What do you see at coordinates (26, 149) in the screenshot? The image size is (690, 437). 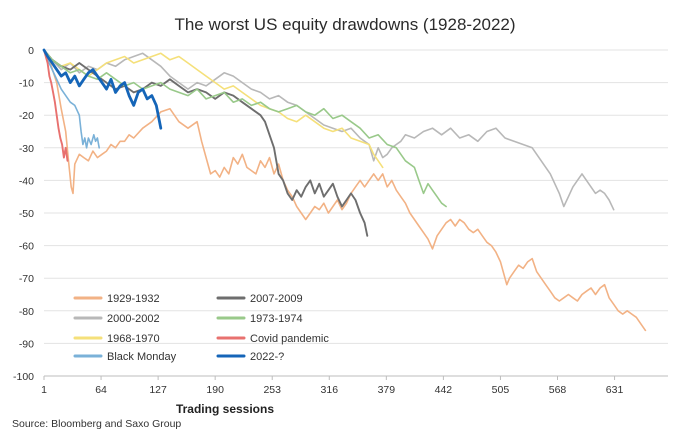 I see `y-tick-label: -30` at bounding box center [26, 149].